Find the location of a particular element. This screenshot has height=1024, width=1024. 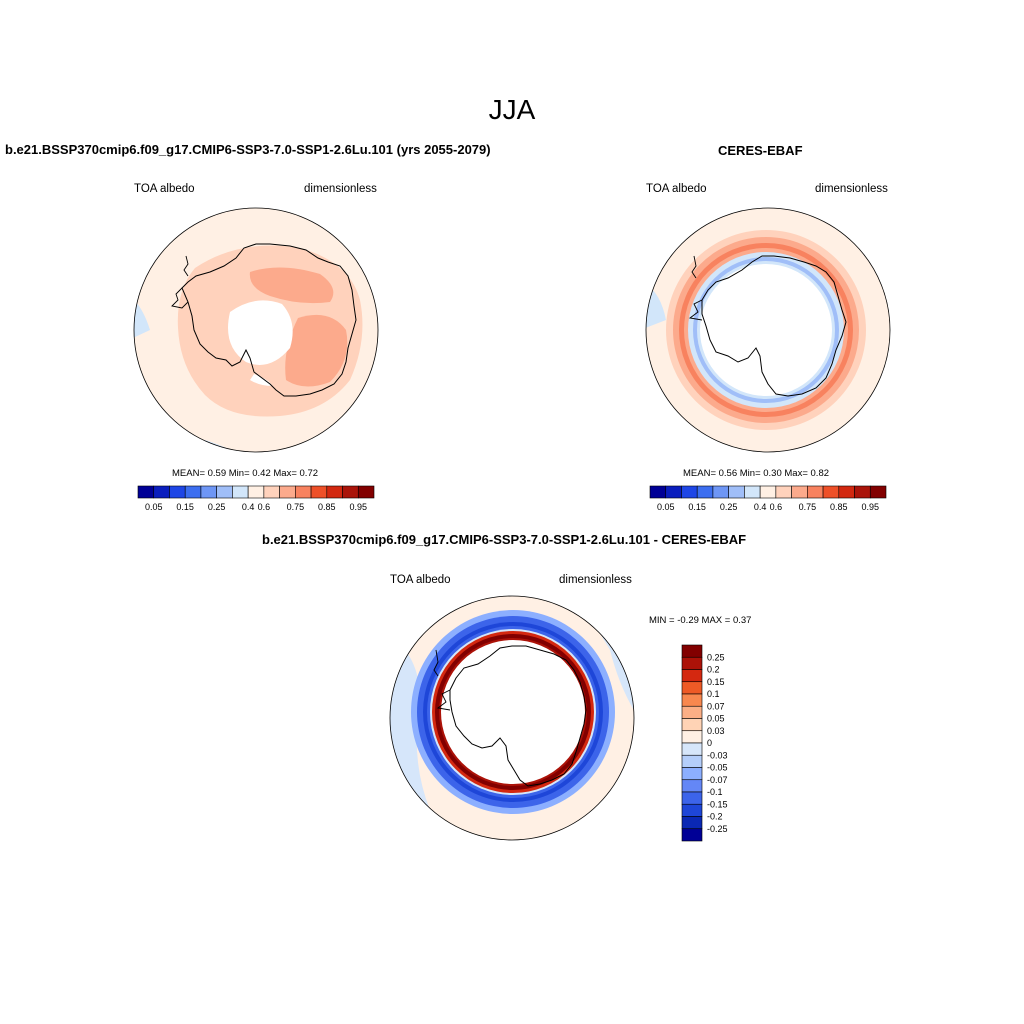

panel1-right-label: dimensionless is located at coordinates (340, 189).